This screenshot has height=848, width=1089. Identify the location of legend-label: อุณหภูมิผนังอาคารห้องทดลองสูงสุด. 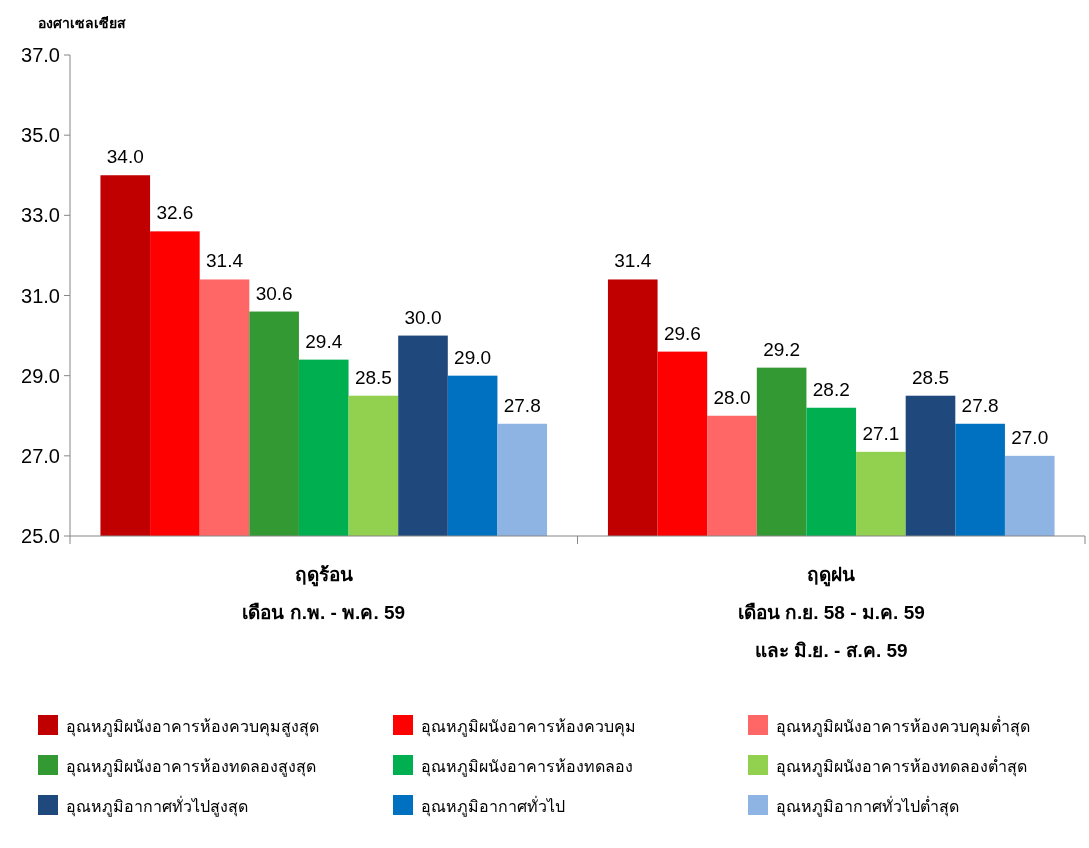
(191, 767).